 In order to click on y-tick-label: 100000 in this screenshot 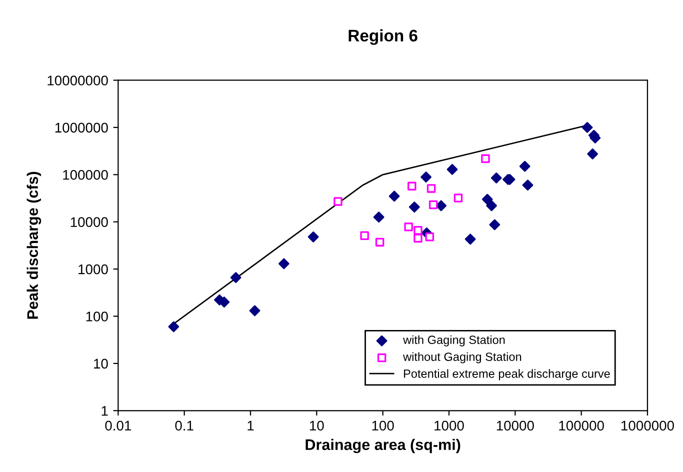, I will do `click(85, 175)`.